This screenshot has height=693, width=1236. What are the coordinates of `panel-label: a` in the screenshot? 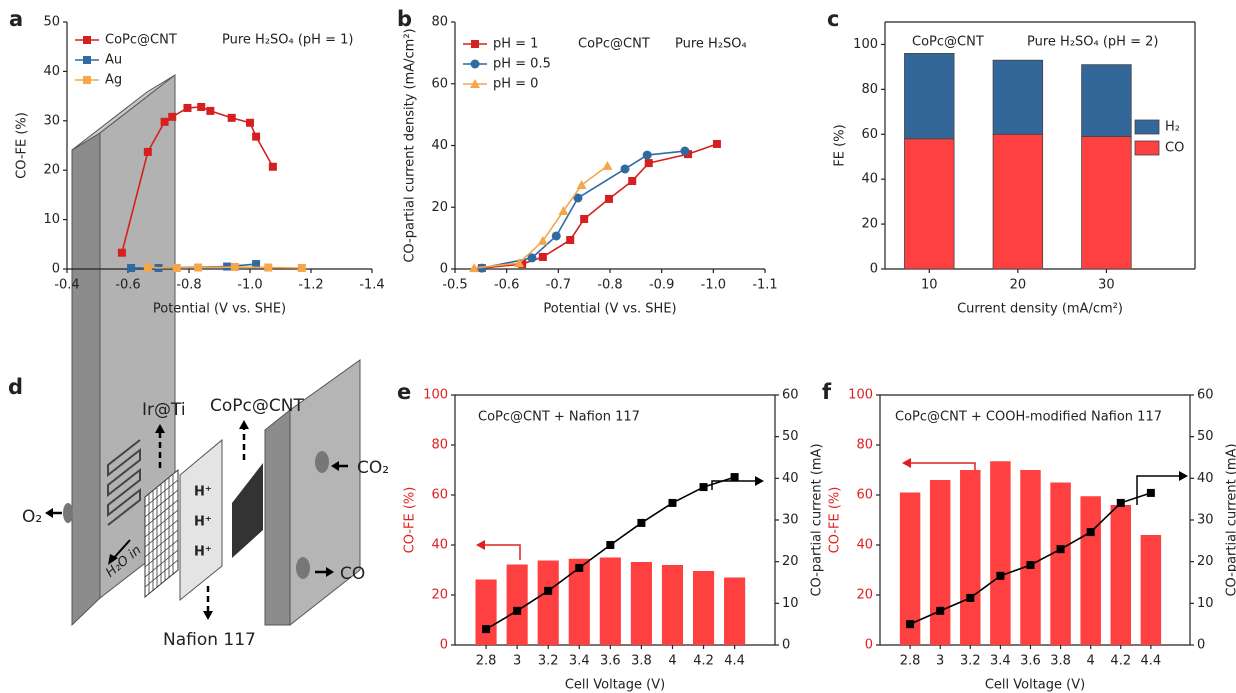 It's located at (16, 19).